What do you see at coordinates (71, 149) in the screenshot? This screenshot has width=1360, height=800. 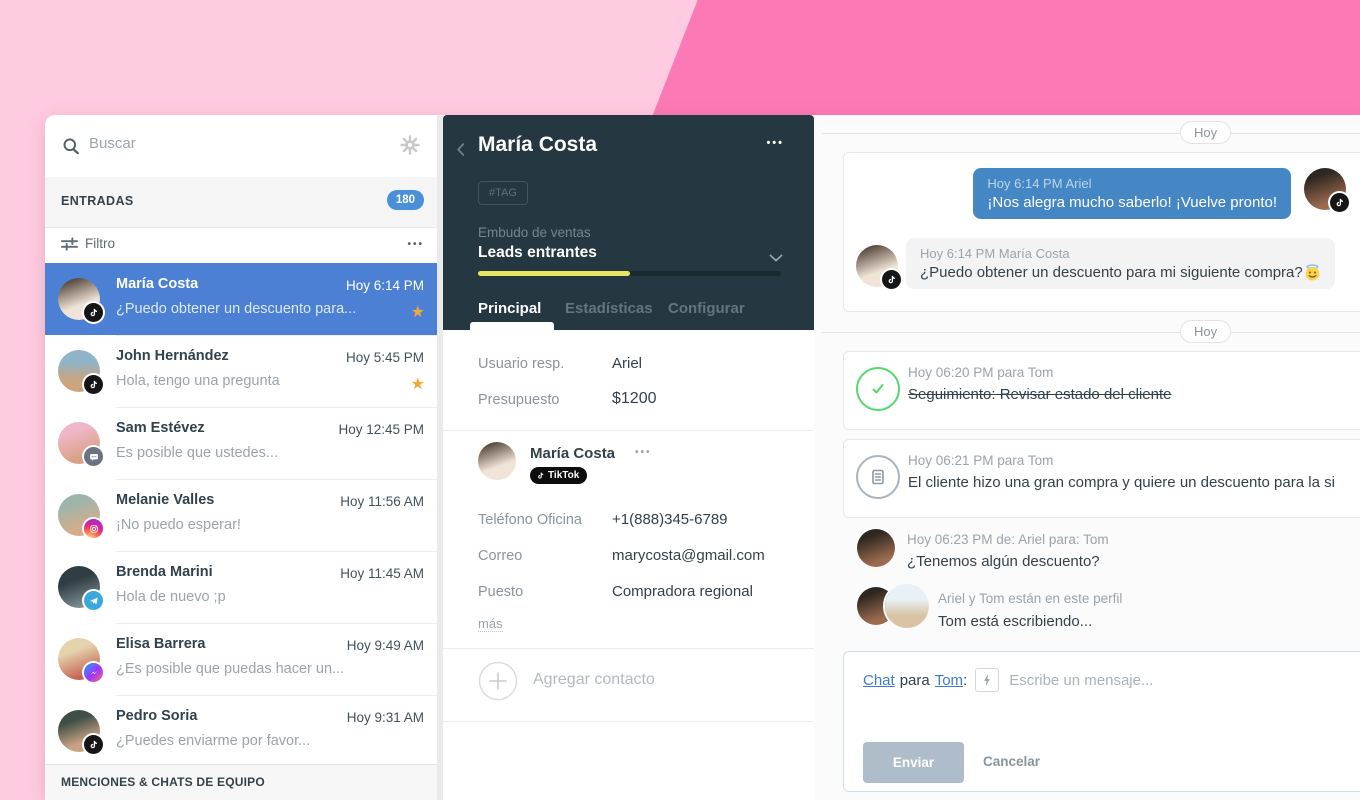 I see `search-icon` at bounding box center [71, 149].